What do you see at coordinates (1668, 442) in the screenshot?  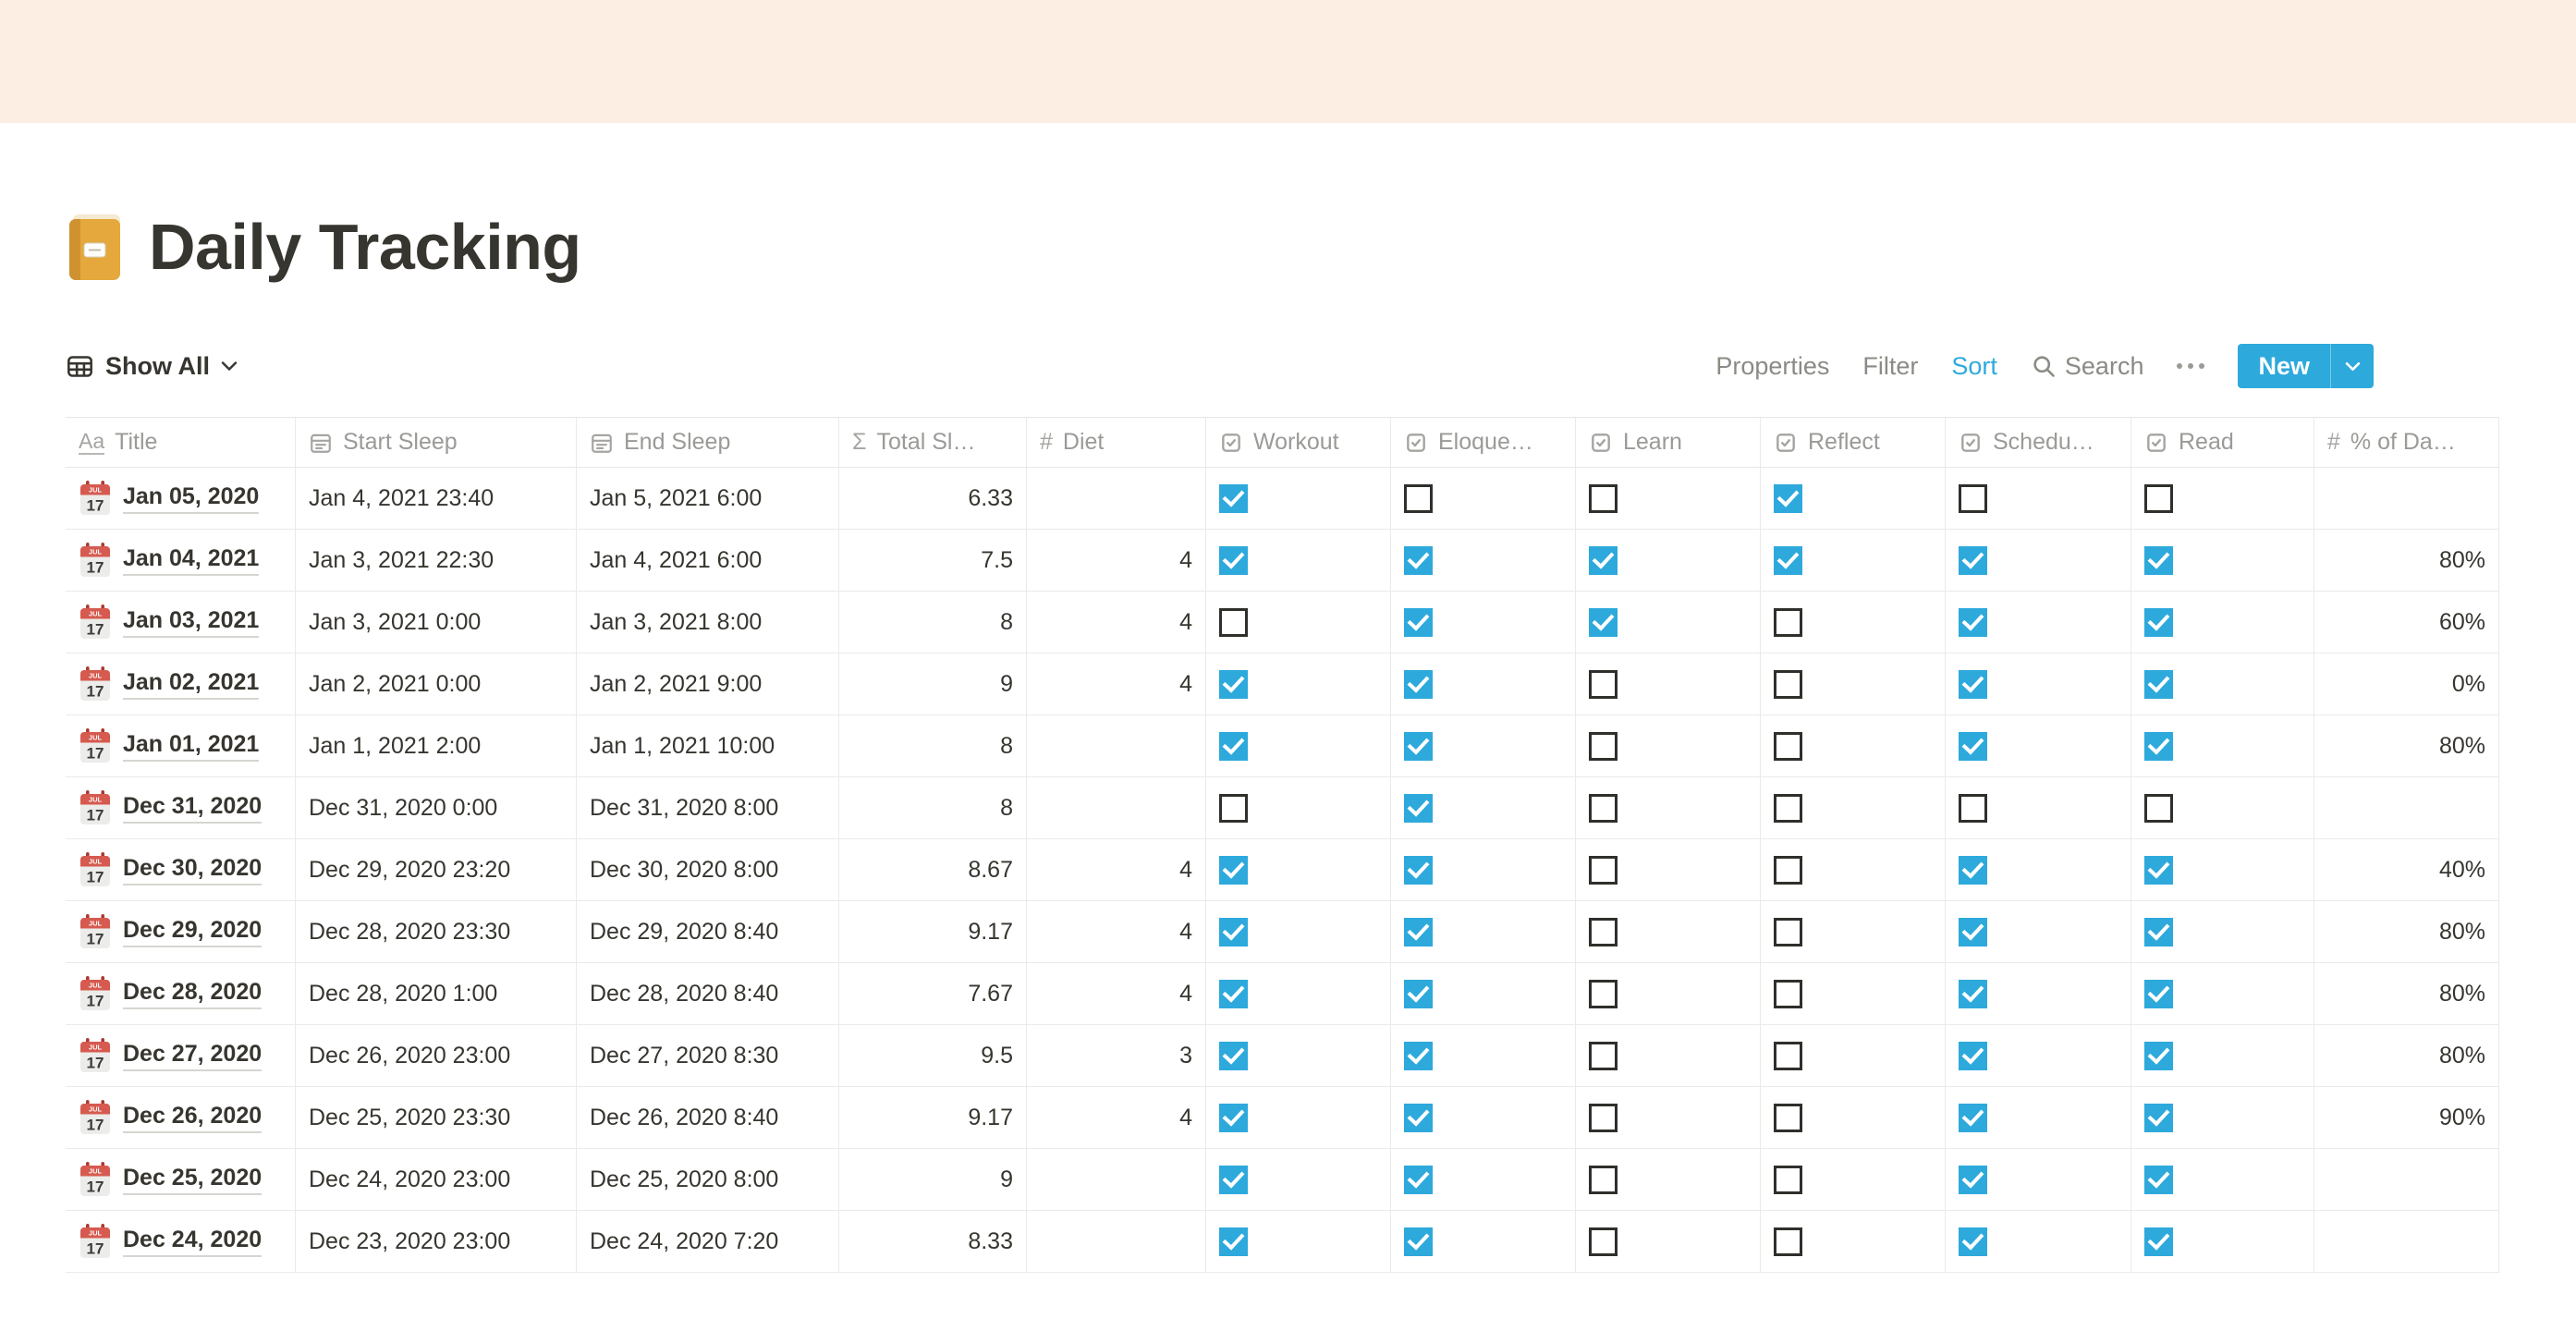 I see `column-header-learn: Learn` at bounding box center [1668, 442].